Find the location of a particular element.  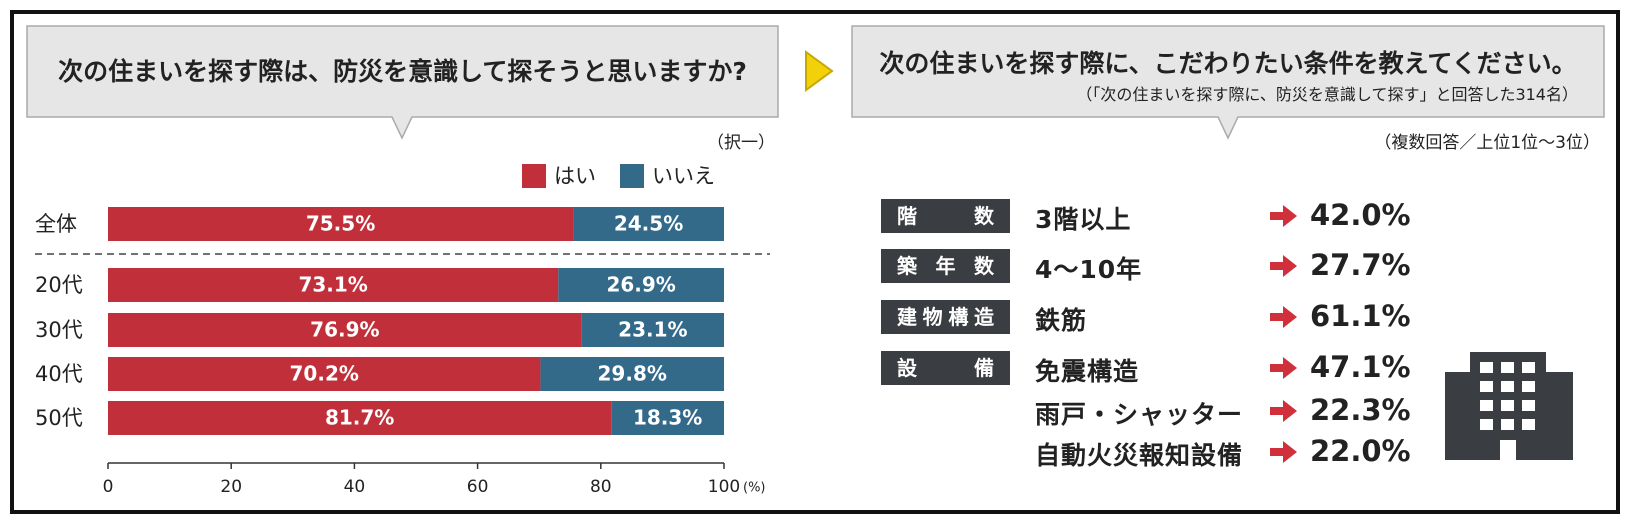

y-tick-label: 30代 is located at coordinates (59, 330).